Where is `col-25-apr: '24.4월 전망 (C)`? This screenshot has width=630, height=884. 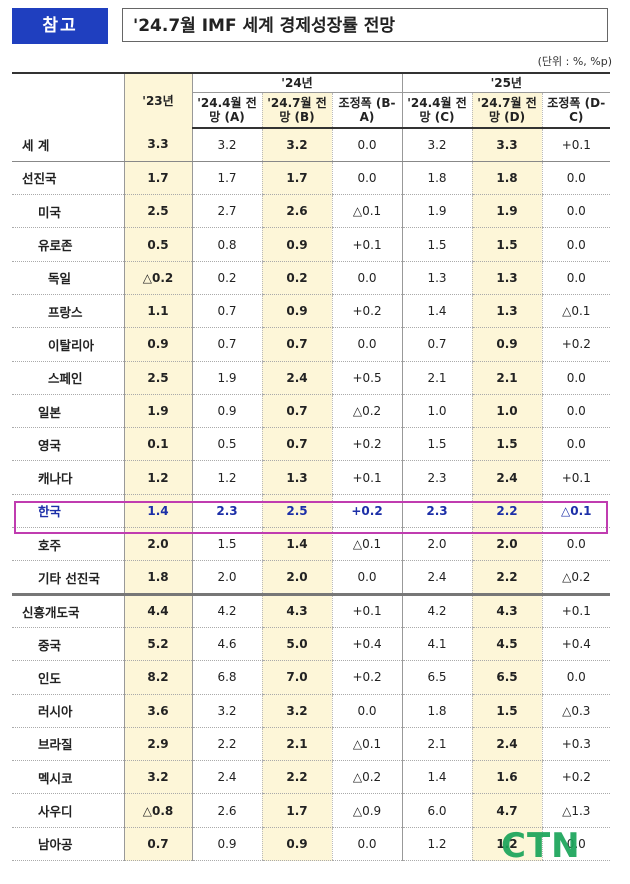
col-25-apr: '24.4월 전망 (C) is located at coordinates (437, 110).